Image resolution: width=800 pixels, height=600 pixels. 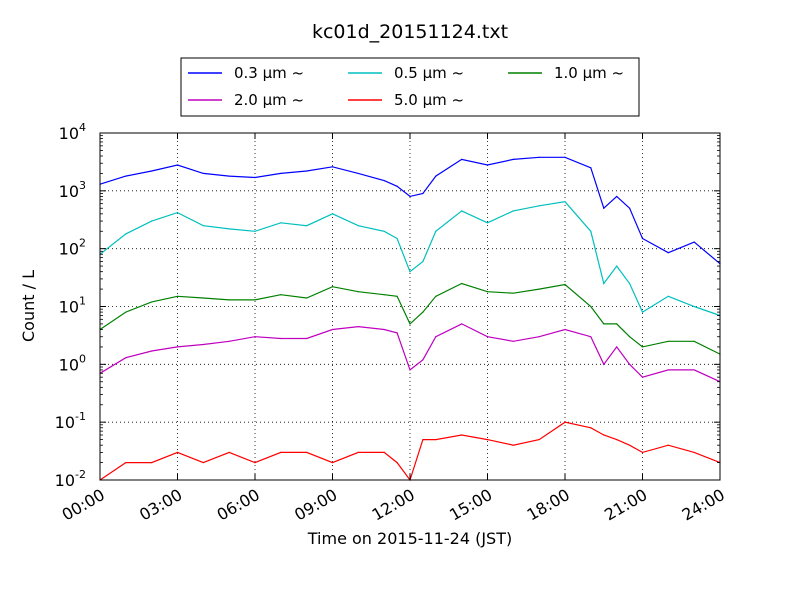 I want to click on legend: 0.3 µm ~ 0.5 µm ~ 1.0 µm ~ 2.0 µm ~ 5.0 µm ~, so click(x=410, y=87).